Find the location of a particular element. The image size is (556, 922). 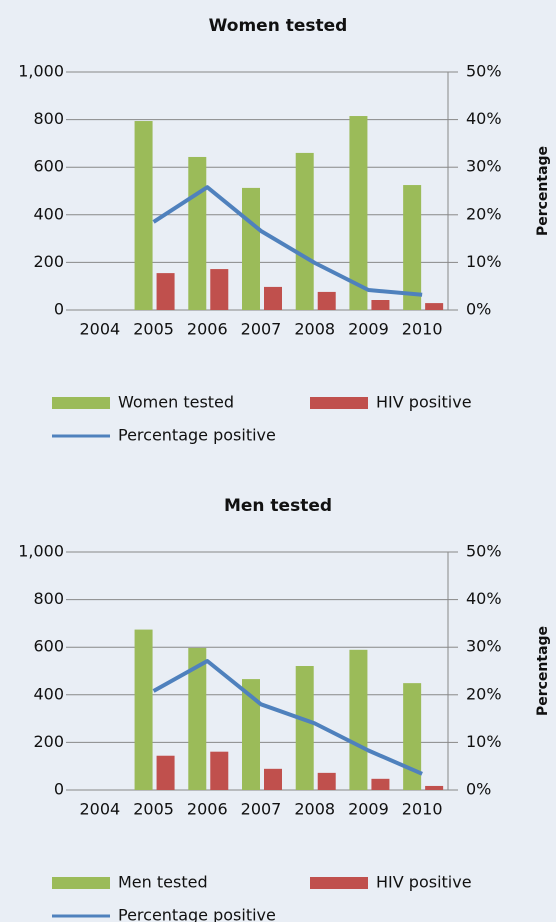

chart-title: Women tested is located at coordinates (278, 26).